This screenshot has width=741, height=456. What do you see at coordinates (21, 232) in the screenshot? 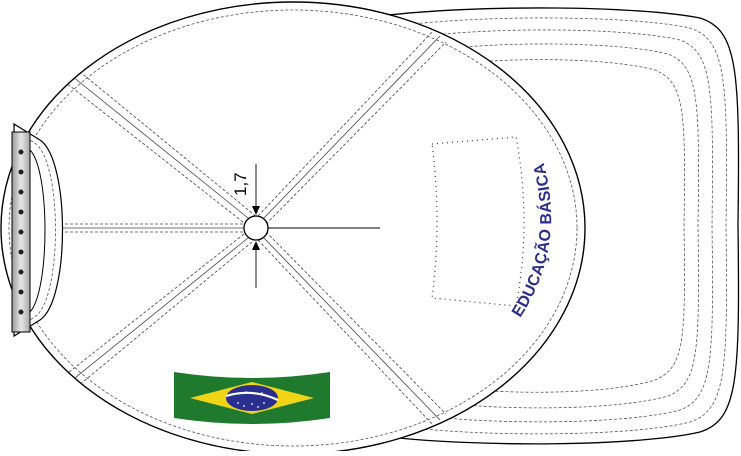
I see `snap-strap` at bounding box center [21, 232].